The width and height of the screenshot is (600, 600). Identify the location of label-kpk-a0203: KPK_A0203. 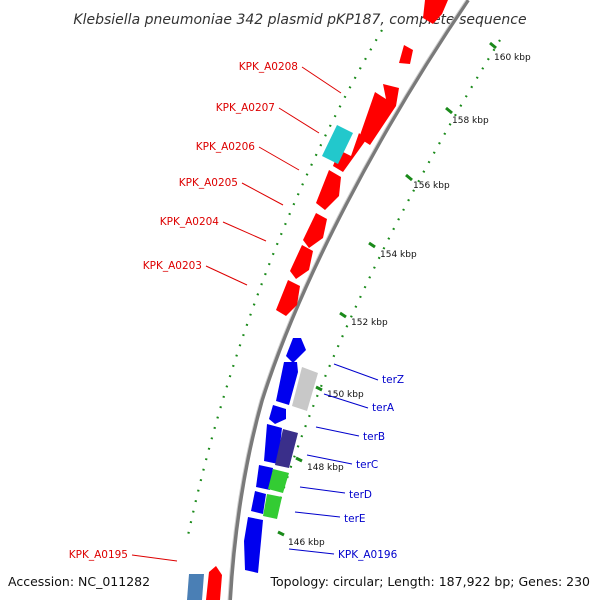
(172, 266).